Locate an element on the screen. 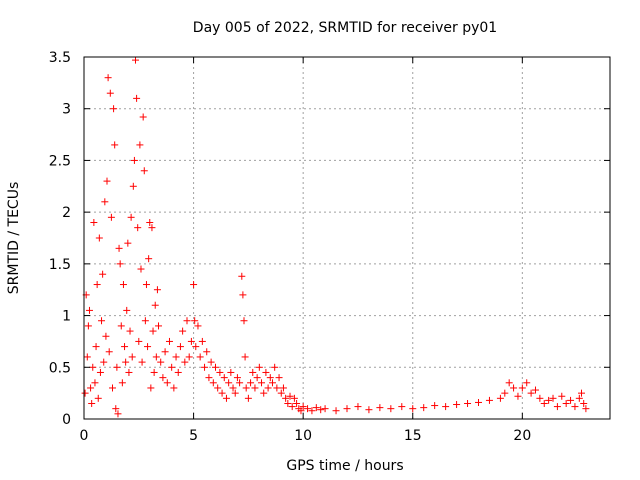 This screenshot has height=480, width=640. y-tick-label: 0 is located at coordinates (66, 420).